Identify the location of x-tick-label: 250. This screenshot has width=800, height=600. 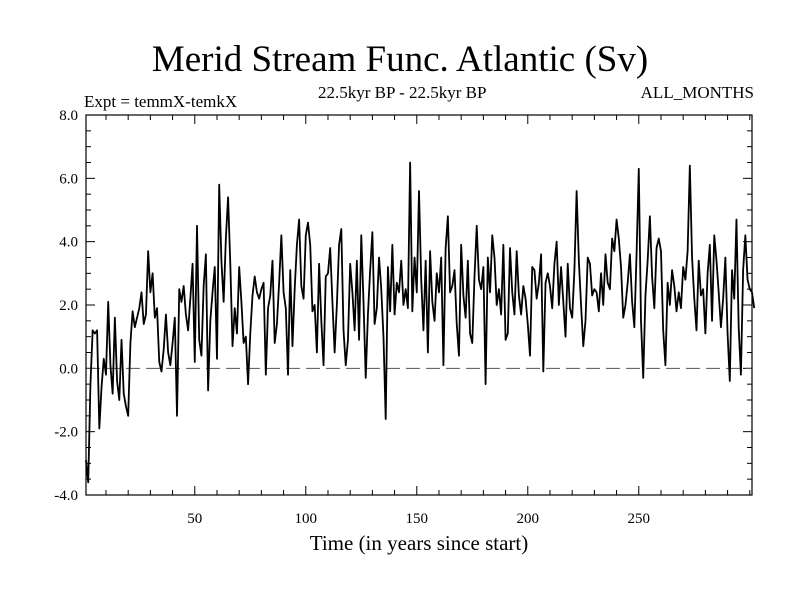
(639, 519).